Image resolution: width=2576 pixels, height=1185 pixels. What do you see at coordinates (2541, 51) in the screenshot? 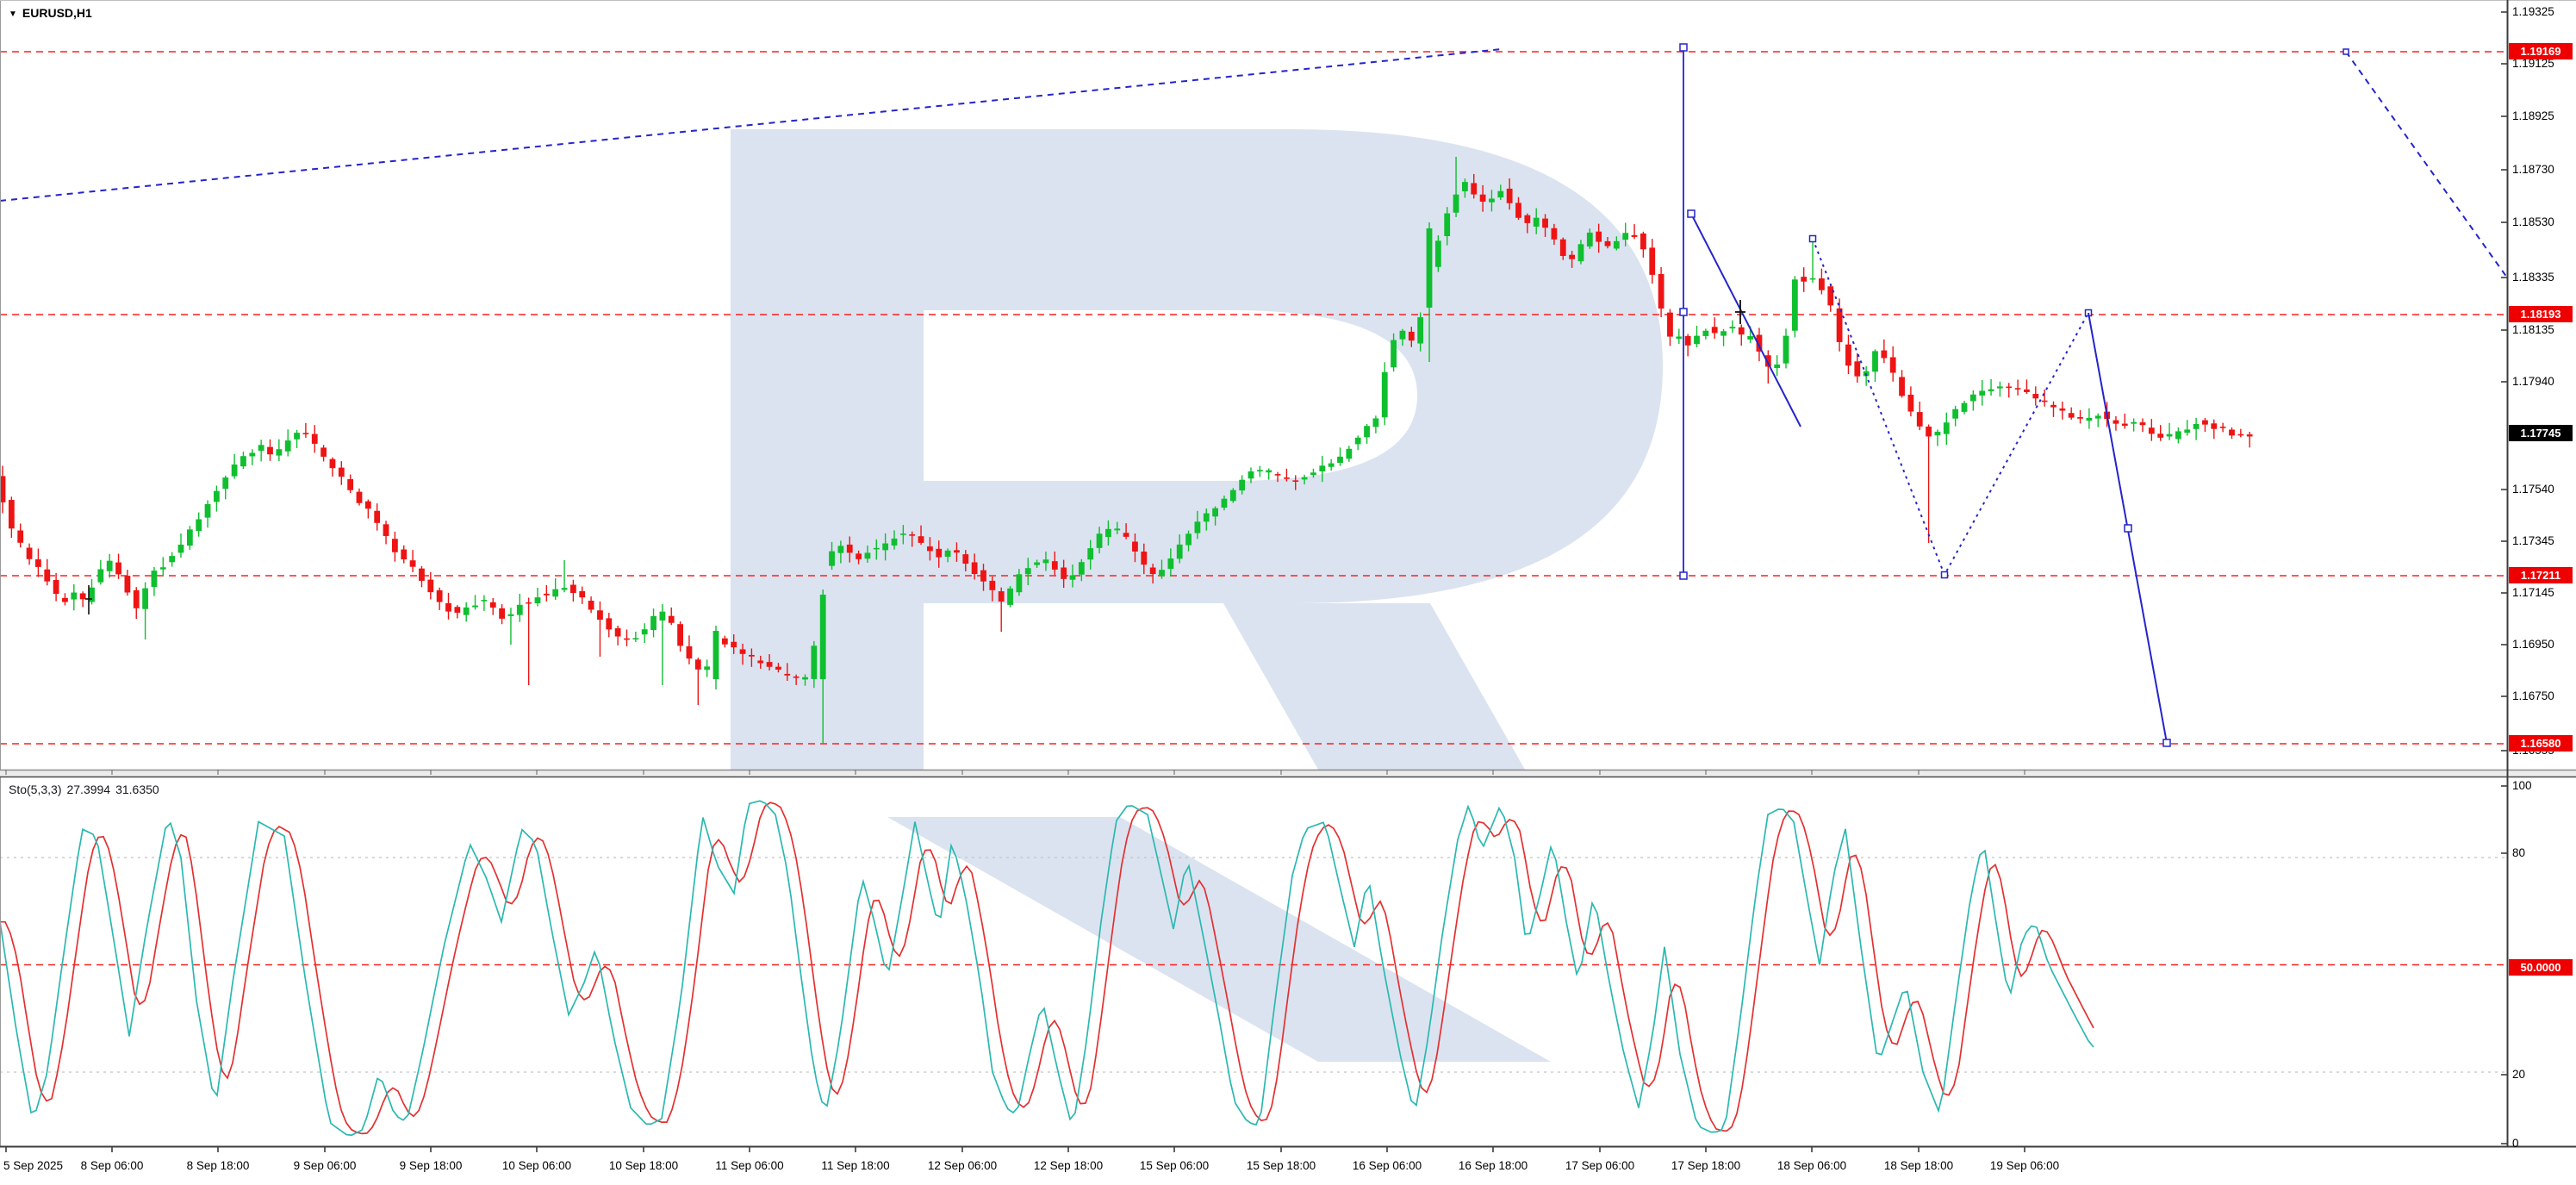
I see `price-level-badge: 1.19169` at bounding box center [2541, 51].